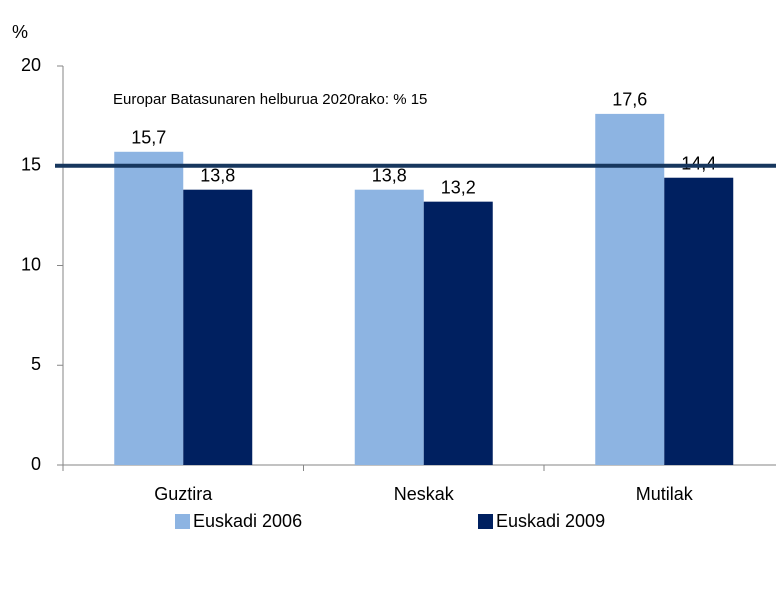  Describe the element at coordinates (148, 138) in the screenshot. I see `value-label: 15,7` at that location.